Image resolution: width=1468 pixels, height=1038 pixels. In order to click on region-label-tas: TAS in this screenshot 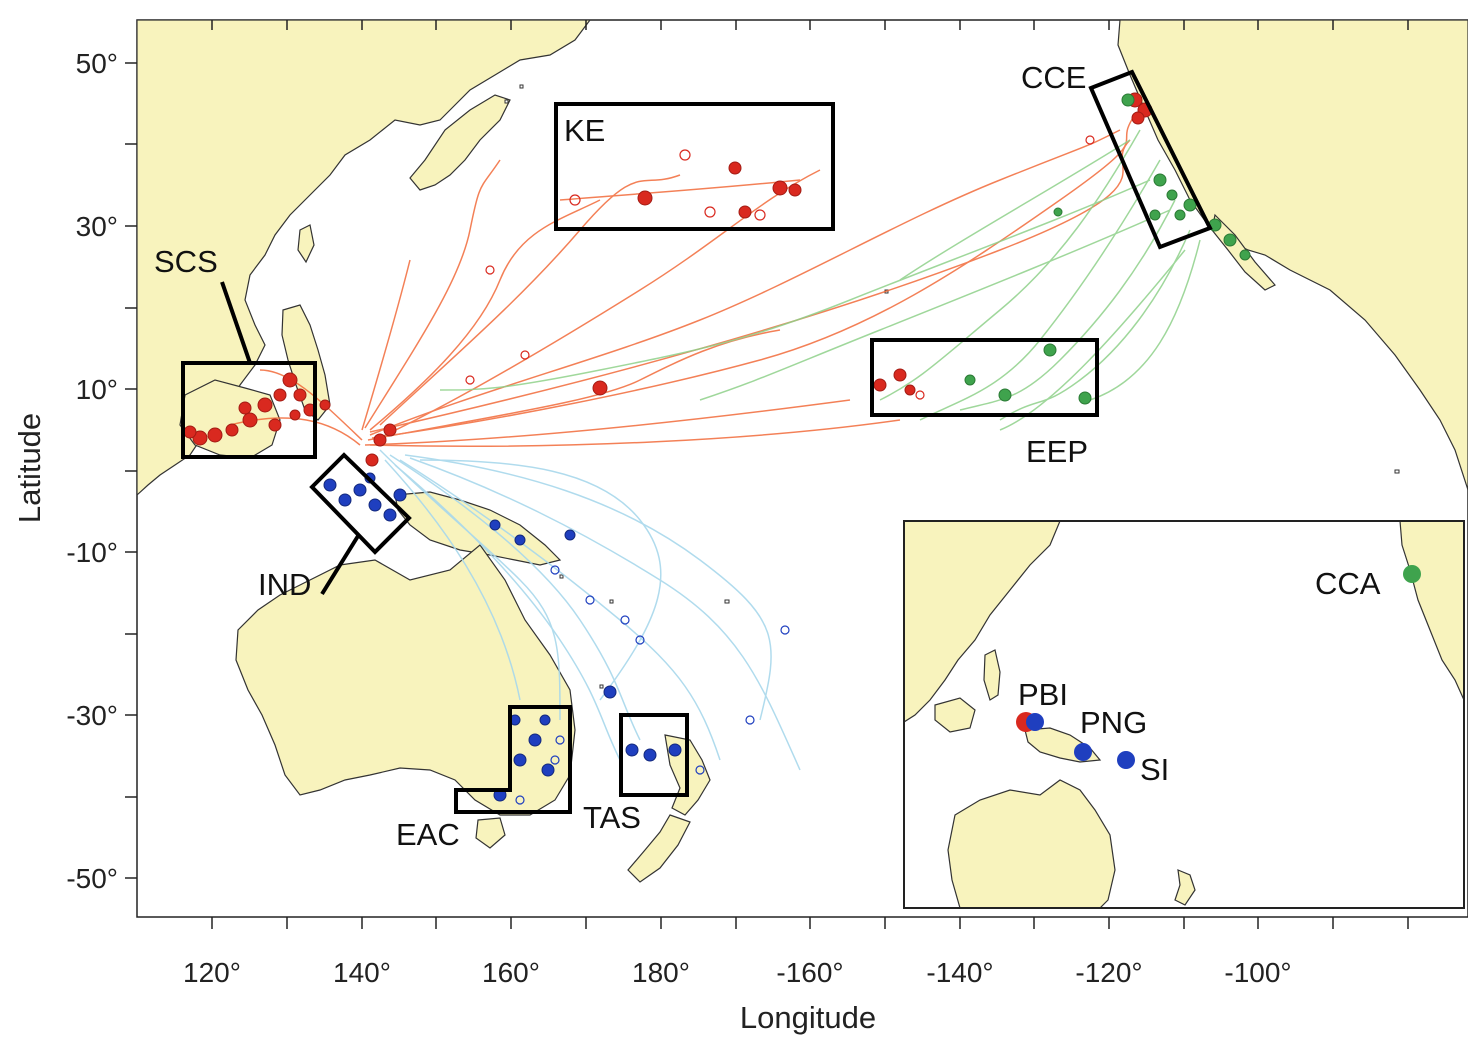, I will do `click(612, 817)`.